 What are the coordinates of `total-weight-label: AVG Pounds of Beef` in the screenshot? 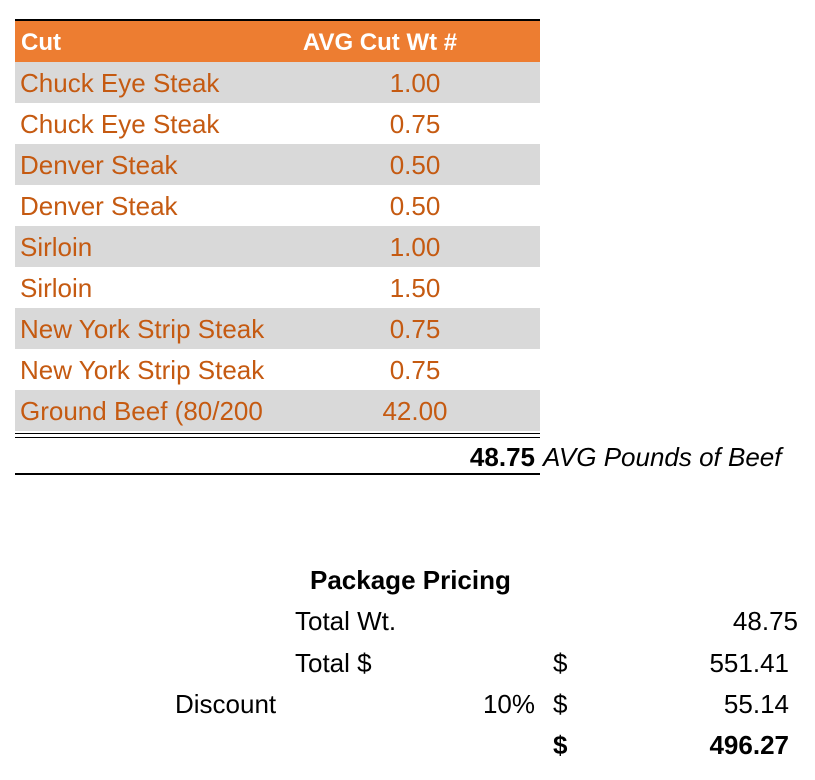 It's located at (662, 457).